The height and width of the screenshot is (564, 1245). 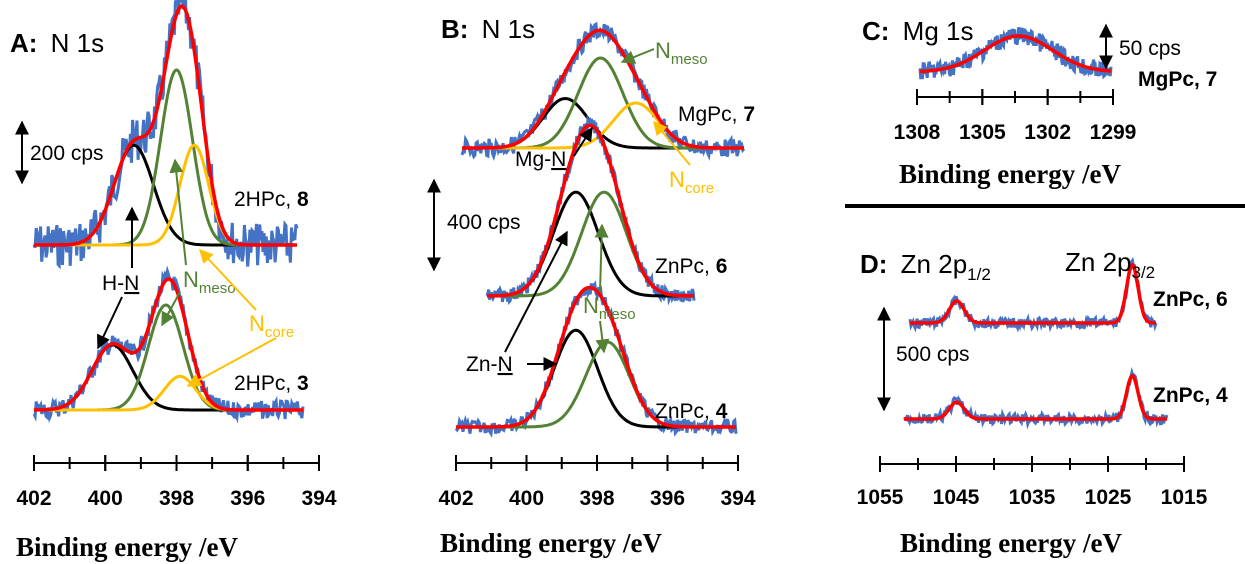 What do you see at coordinates (105, 498) in the screenshot?
I see `tick-label: 400` at bounding box center [105, 498].